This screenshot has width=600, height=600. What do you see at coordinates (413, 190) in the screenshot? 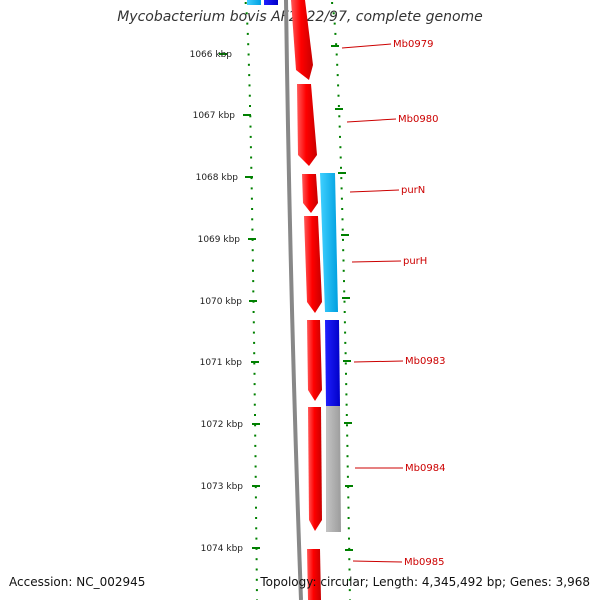
I see `svg-text: purN` at bounding box center [413, 190].